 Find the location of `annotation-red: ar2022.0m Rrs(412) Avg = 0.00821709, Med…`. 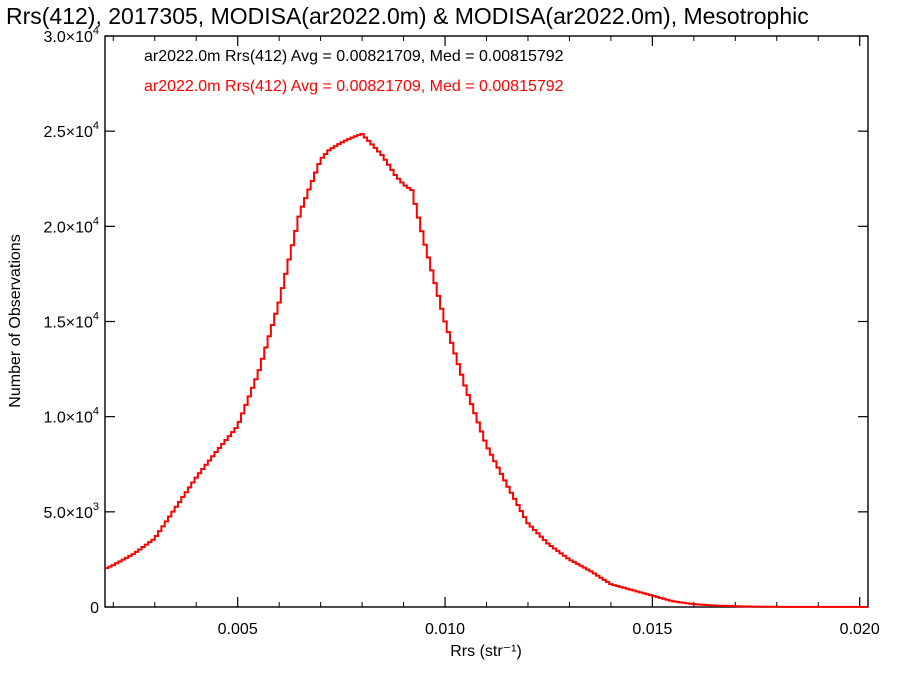

annotation-red: ar2022.0m Rrs(412) Avg = 0.00821709, Med… is located at coordinates (354, 86).